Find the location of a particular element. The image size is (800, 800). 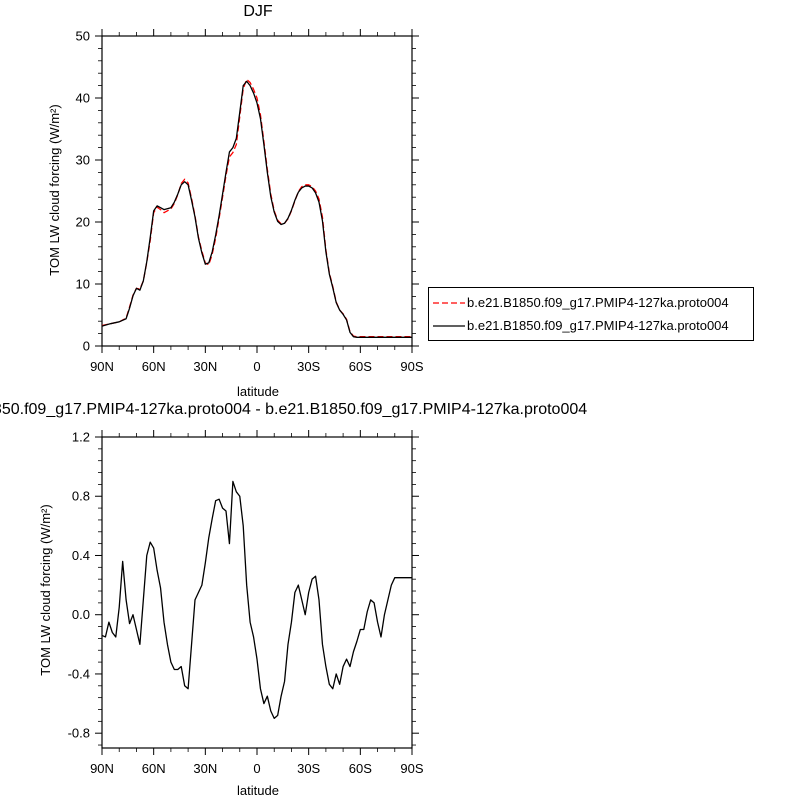

legend-item-2: b.e21.B1850.f09_g17.PMIP4-127ka.proto004 is located at coordinates (591, 326).